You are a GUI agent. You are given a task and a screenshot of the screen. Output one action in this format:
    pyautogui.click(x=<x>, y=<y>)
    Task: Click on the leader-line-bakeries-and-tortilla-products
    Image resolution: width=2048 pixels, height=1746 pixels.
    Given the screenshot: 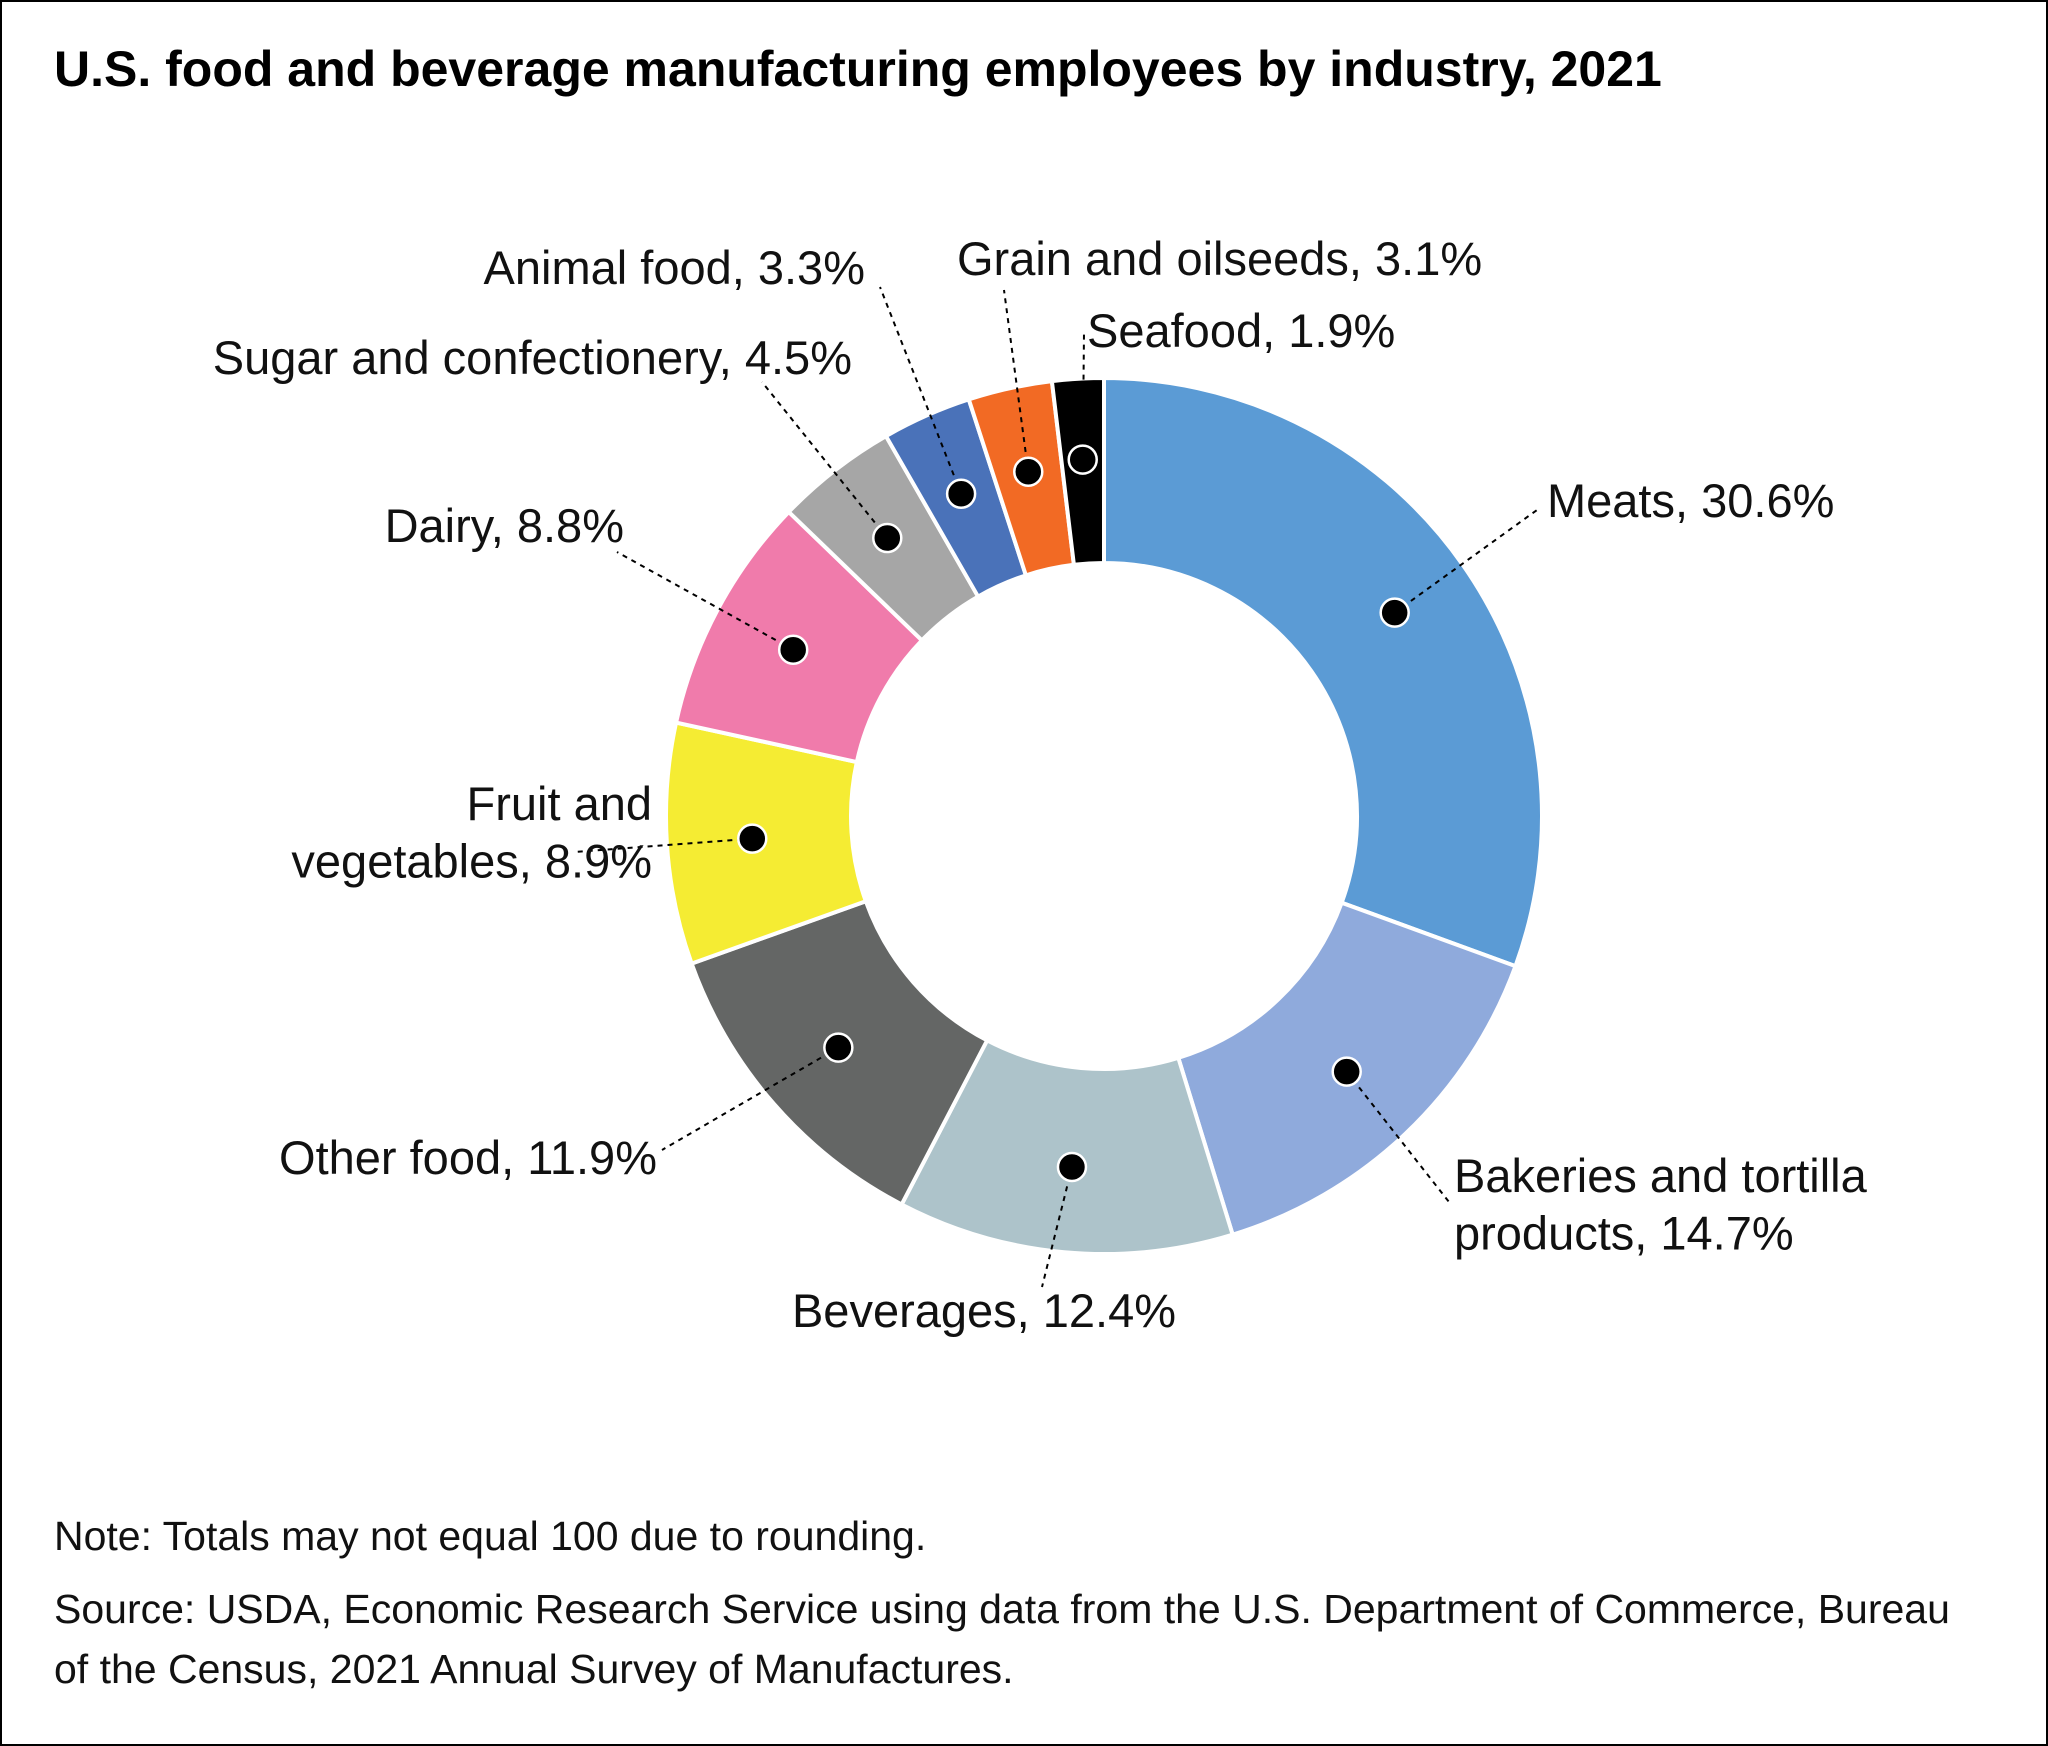 What is the action you would take?
    pyautogui.click(x=1397, y=1136)
    